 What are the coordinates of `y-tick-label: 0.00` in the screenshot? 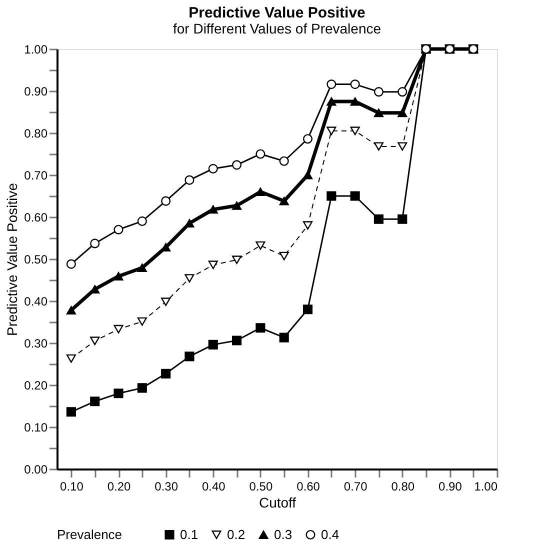 It's located at (36, 469).